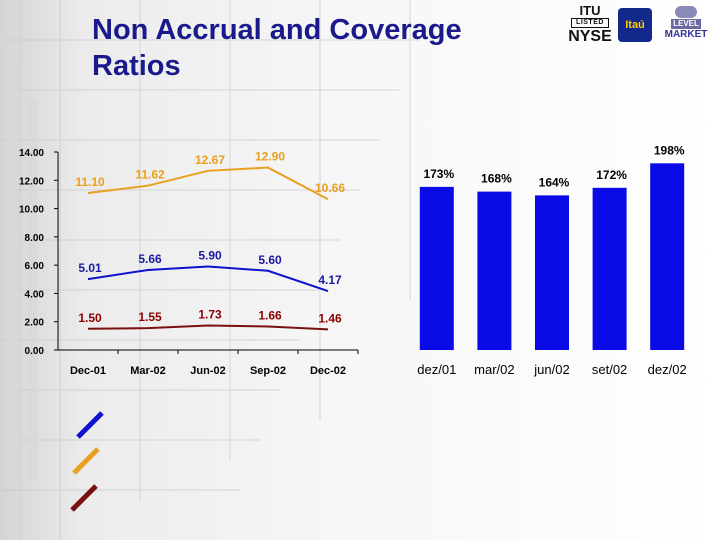 The width and height of the screenshot is (720, 540). I want to click on line-data-label: 5.01, so click(90, 268).